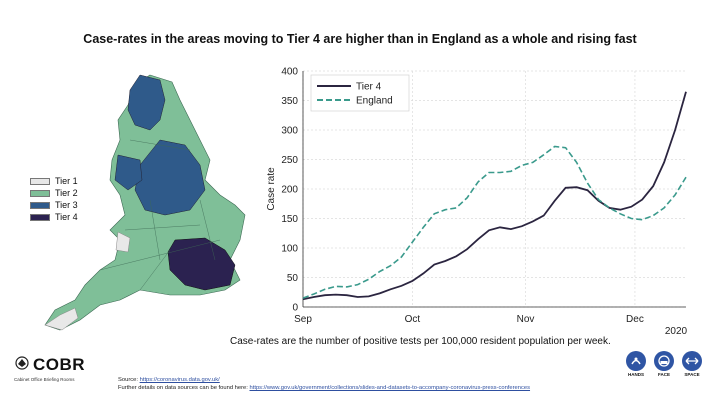 This screenshot has height=403, width=720. Describe the element at coordinates (54, 193) in the screenshot. I see `map-legend-item: Tier 2` at that location.